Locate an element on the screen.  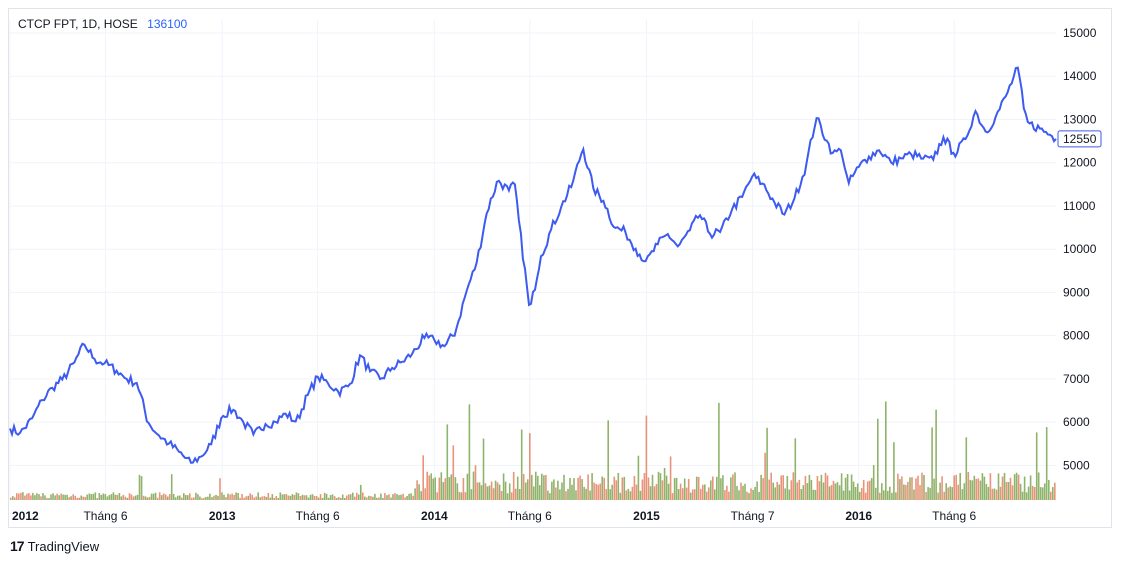
x-tick-label: 2012 is located at coordinates (25, 516).